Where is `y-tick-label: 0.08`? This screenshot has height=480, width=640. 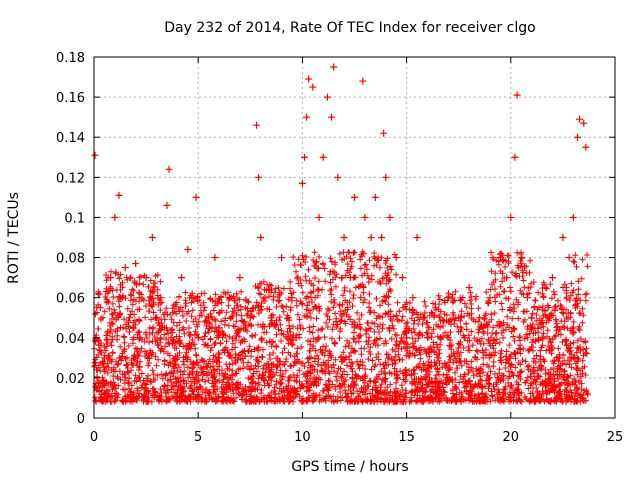 y-tick-label: 0.08 is located at coordinates (70, 259).